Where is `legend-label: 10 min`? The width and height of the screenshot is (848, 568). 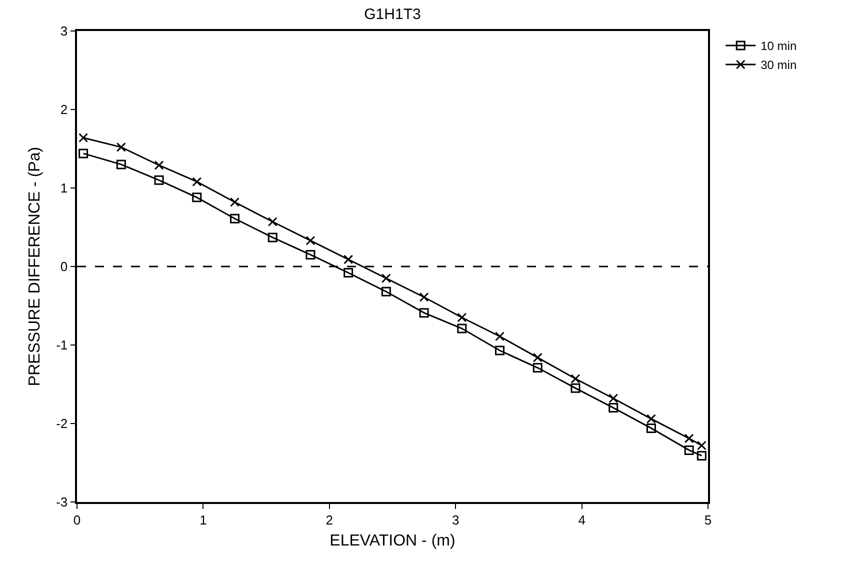
legend-label: 10 min is located at coordinates (778, 46).